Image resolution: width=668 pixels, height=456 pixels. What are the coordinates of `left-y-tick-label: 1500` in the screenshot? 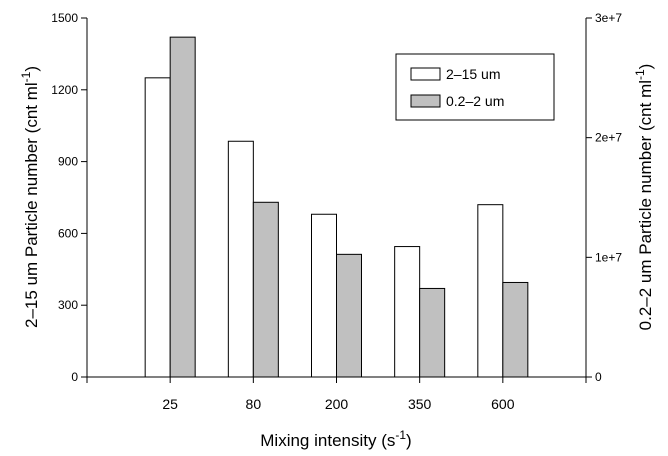 It's located at (64, 18).